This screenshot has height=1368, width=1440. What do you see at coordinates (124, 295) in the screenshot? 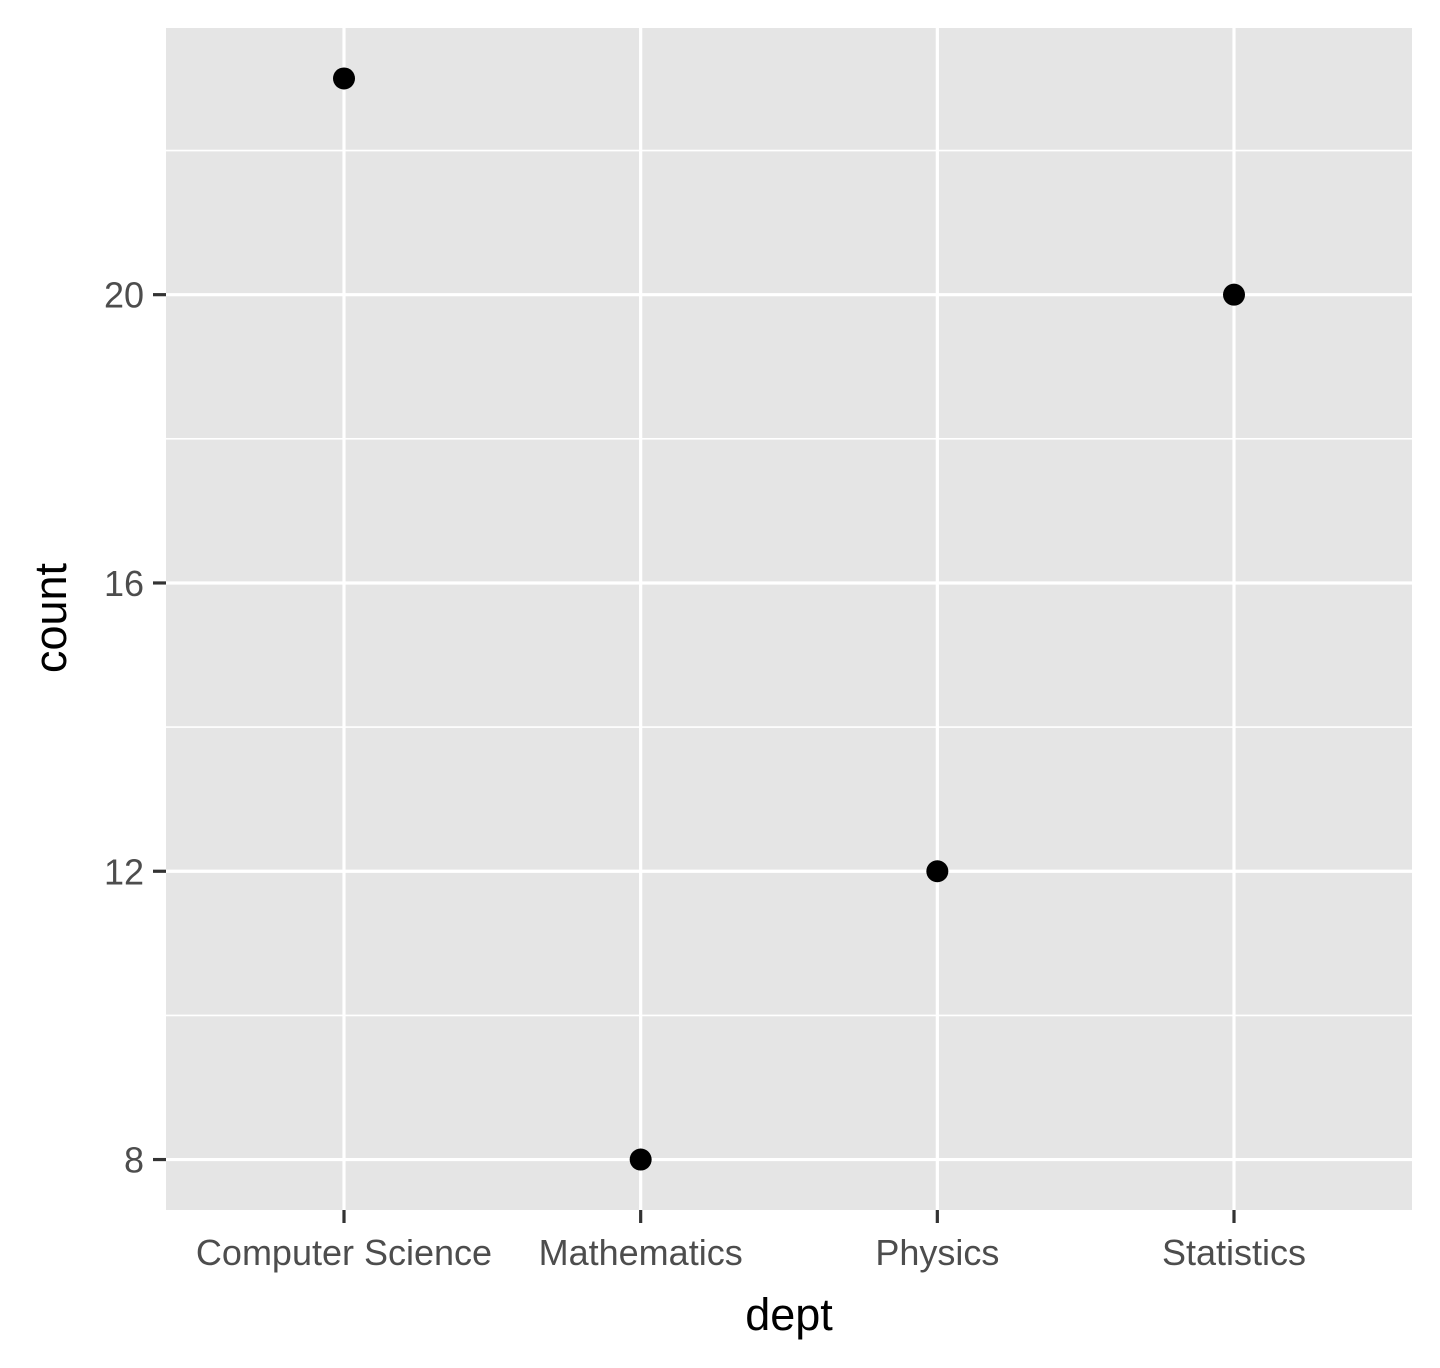
I see `y-tick-label: 20` at bounding box center [124, 295].